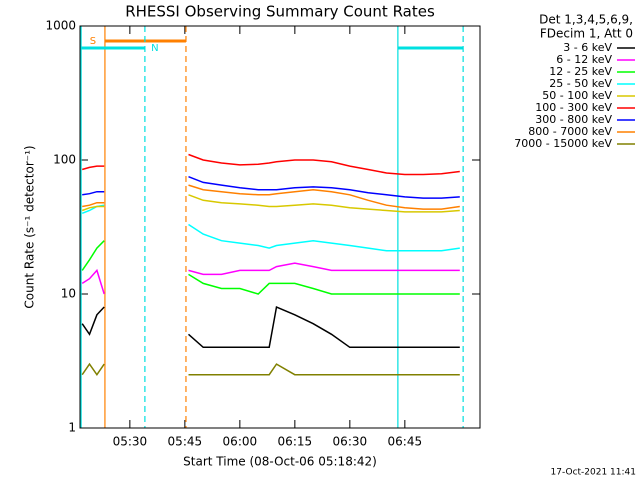  Describe the element at coordinates (573, 119) in the screenshot. I see `legend-label: 300 - 800 keV` at that location.